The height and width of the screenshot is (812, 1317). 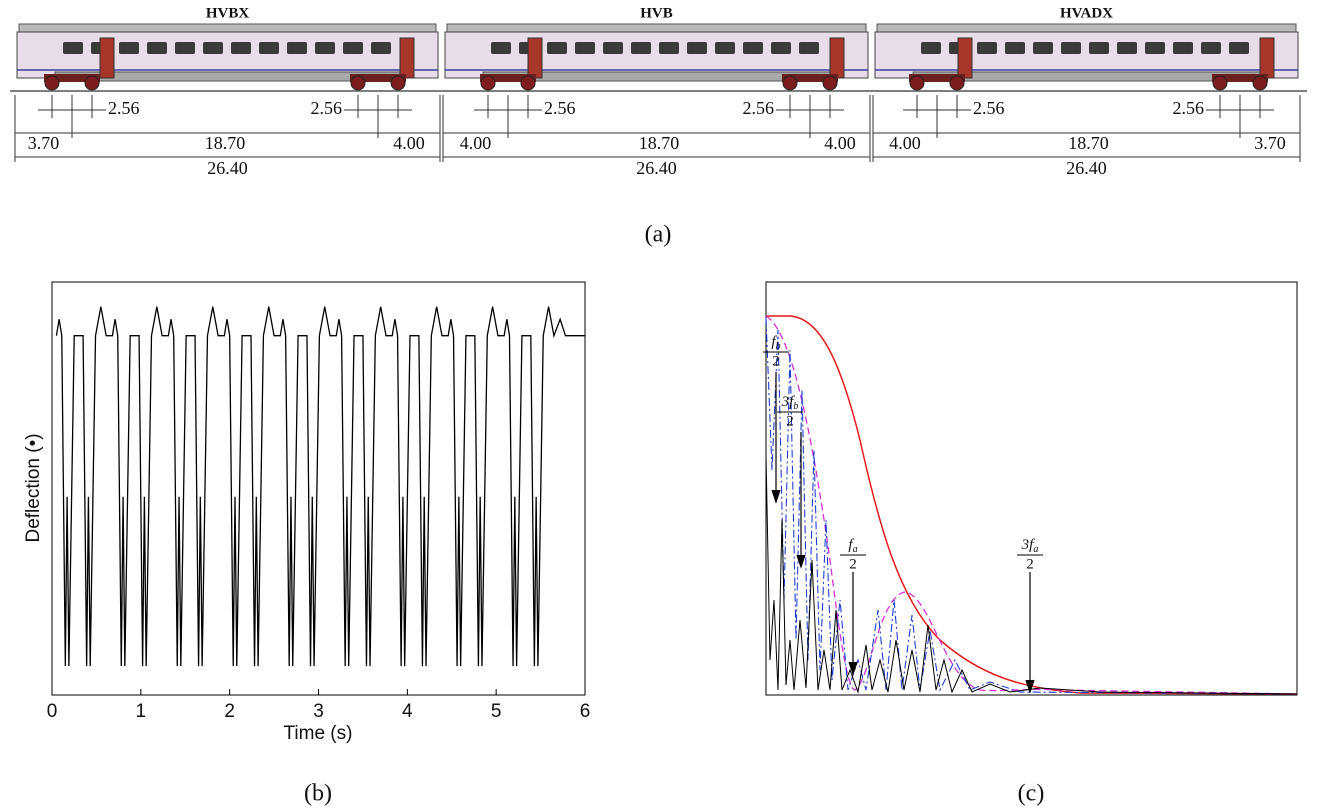 What do you see at coordinates (496, 711) in the screenshot?
I see `x-tick-label: 5` at bounding box center [496, 711].